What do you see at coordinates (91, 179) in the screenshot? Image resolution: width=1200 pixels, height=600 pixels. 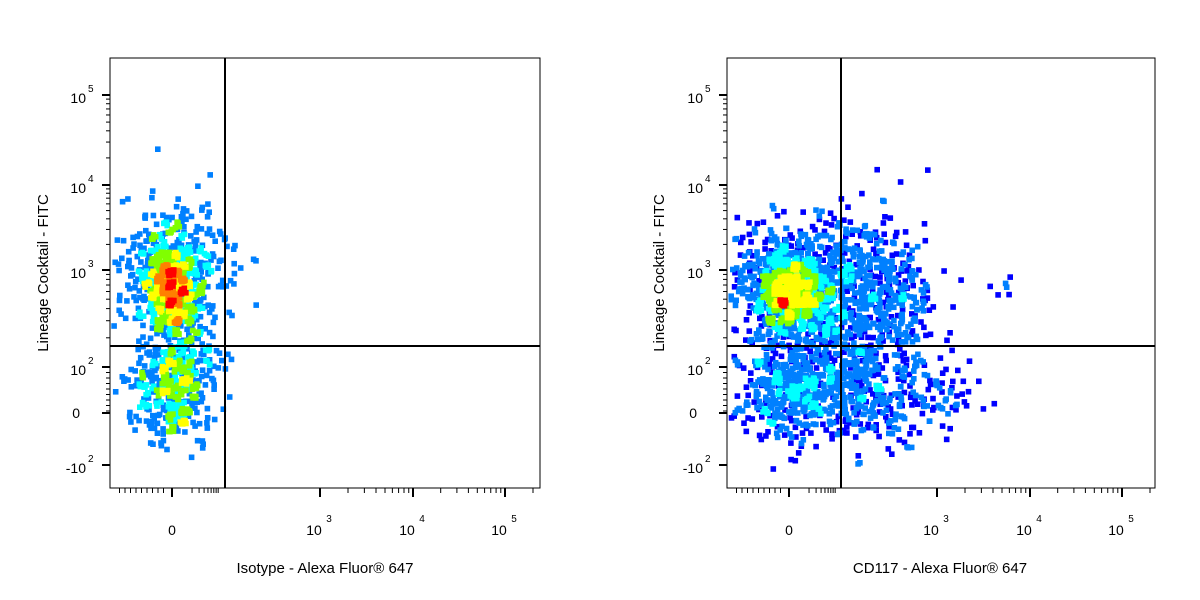 I see `y-tick-exponent: 4` at bounding box center [91, 179].